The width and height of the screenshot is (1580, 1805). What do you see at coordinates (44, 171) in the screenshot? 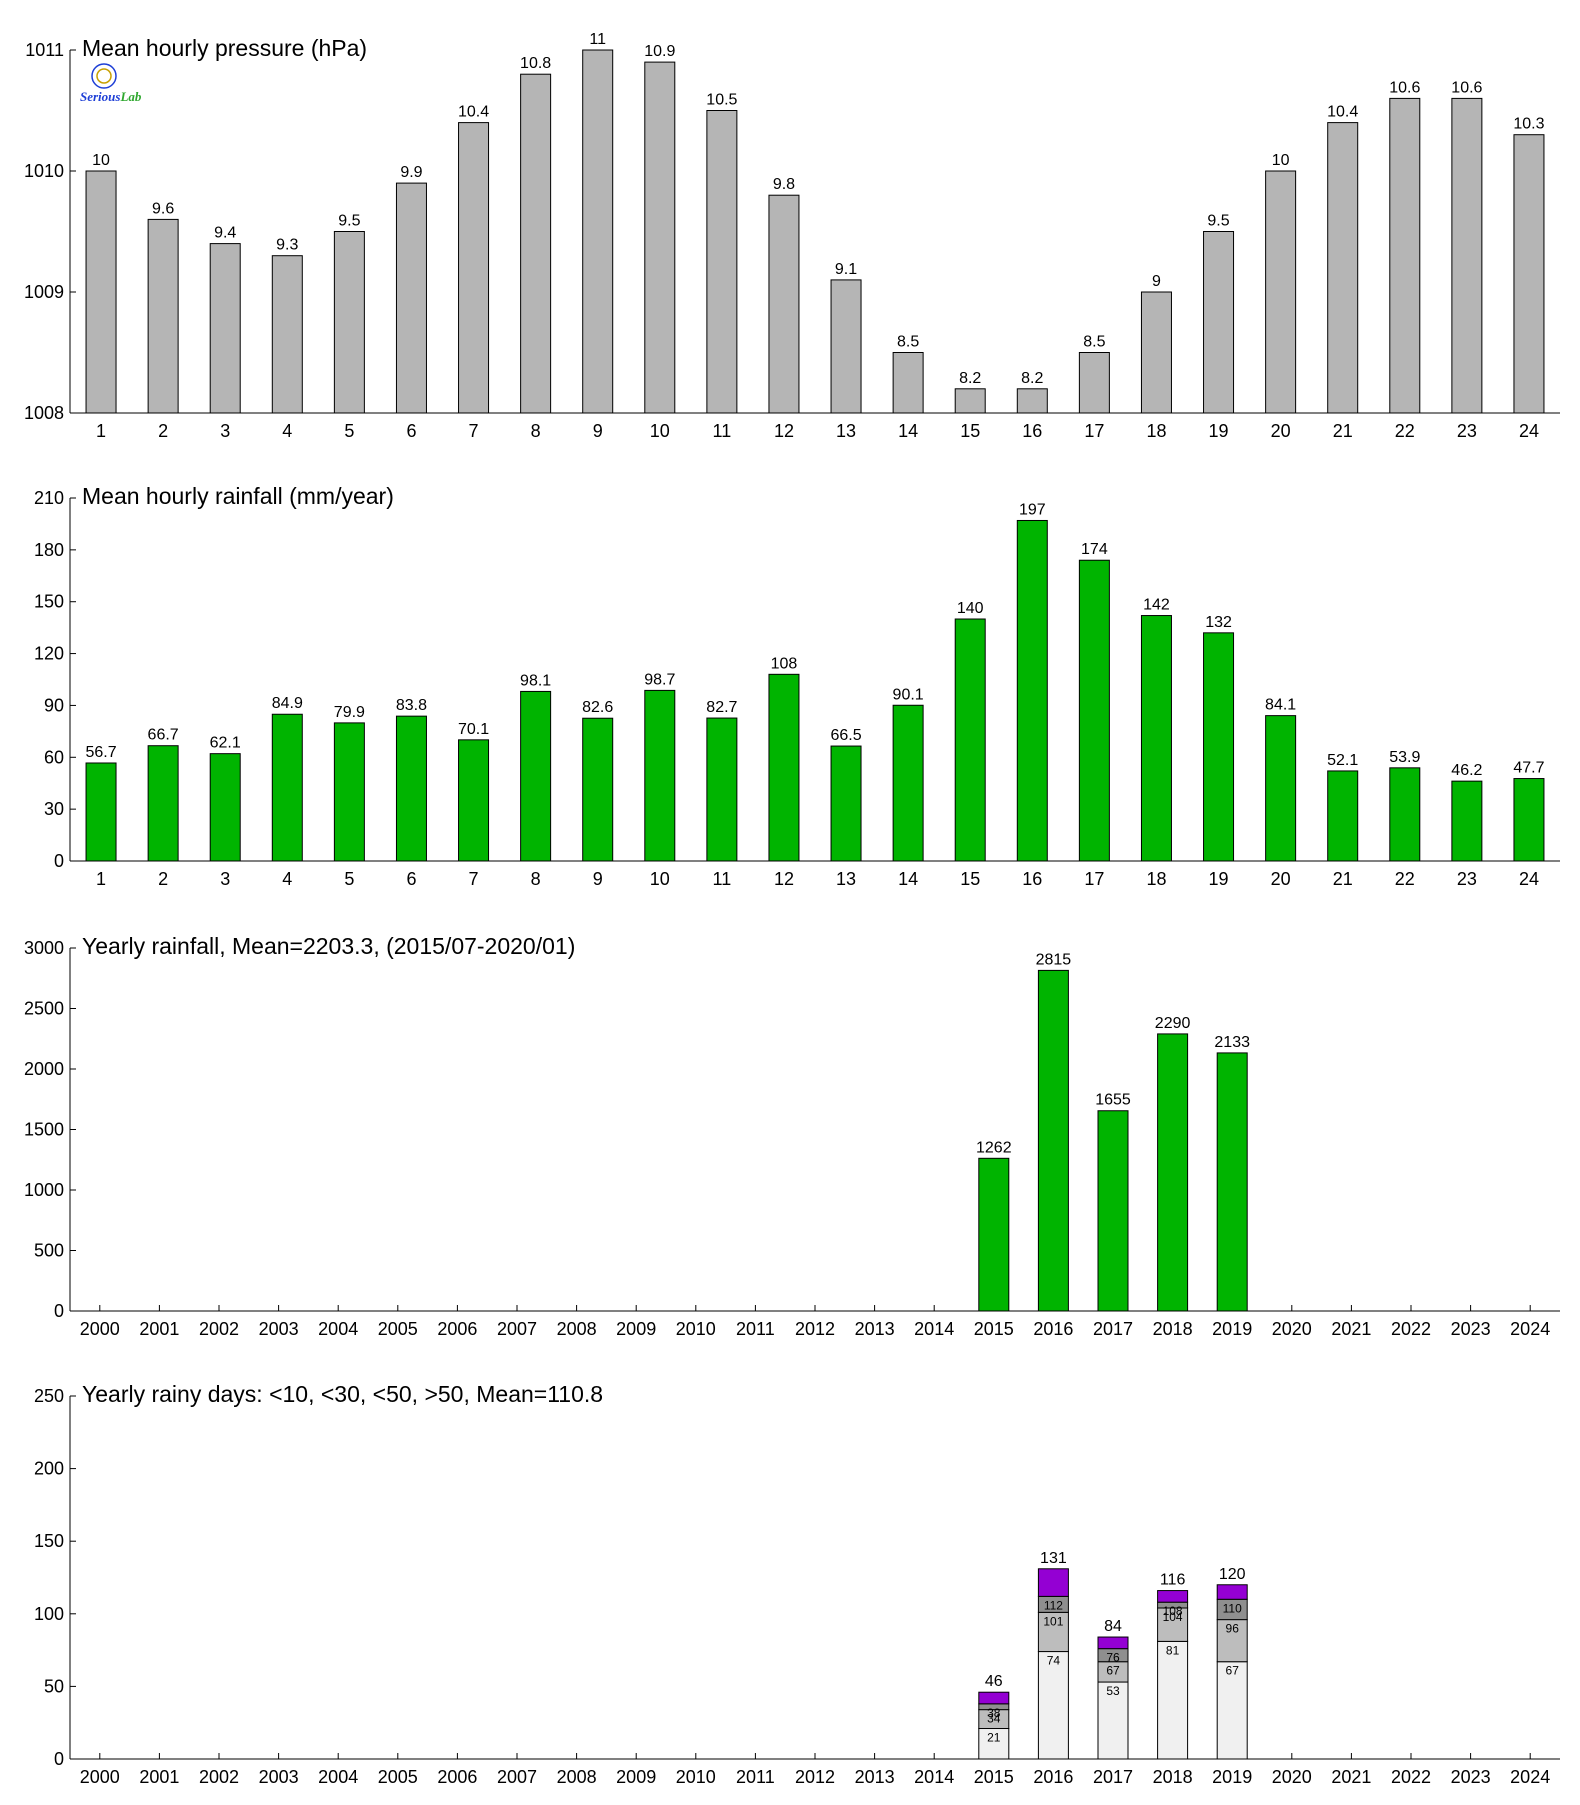
I see `y-tick-label: 1010` at bounding box center [44, 171].